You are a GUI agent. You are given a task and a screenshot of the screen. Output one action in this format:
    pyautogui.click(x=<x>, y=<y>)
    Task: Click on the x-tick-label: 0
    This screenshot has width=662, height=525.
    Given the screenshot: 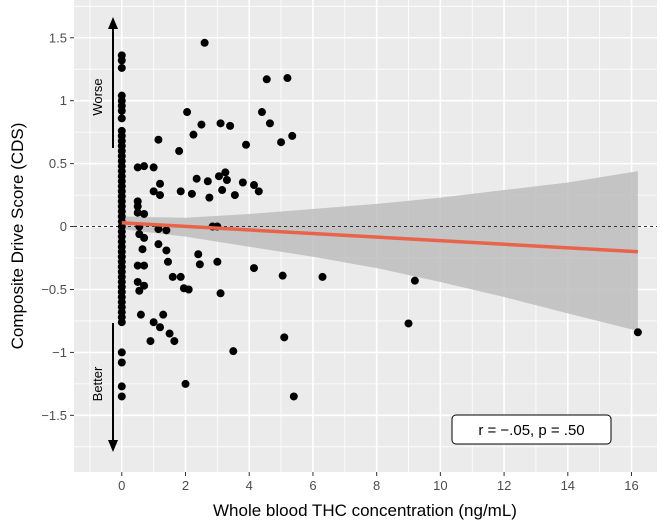 What is the action you would take?
    pyautogui.click(x=121, y=485)
    